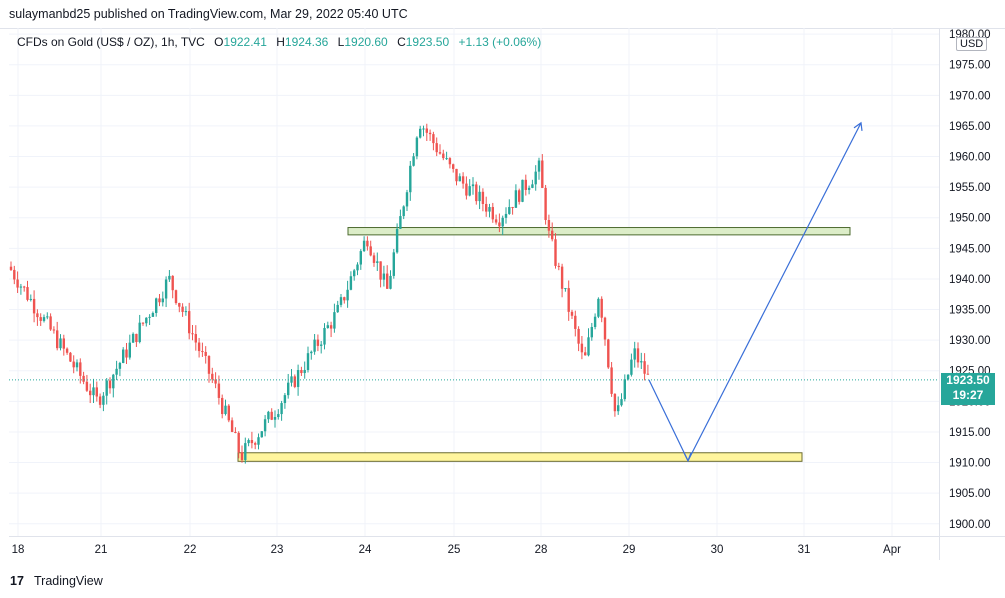  Describe the element at coordinates (68, 581) in the screenshot. I see `tradingview-brand: TradingView` at that location.